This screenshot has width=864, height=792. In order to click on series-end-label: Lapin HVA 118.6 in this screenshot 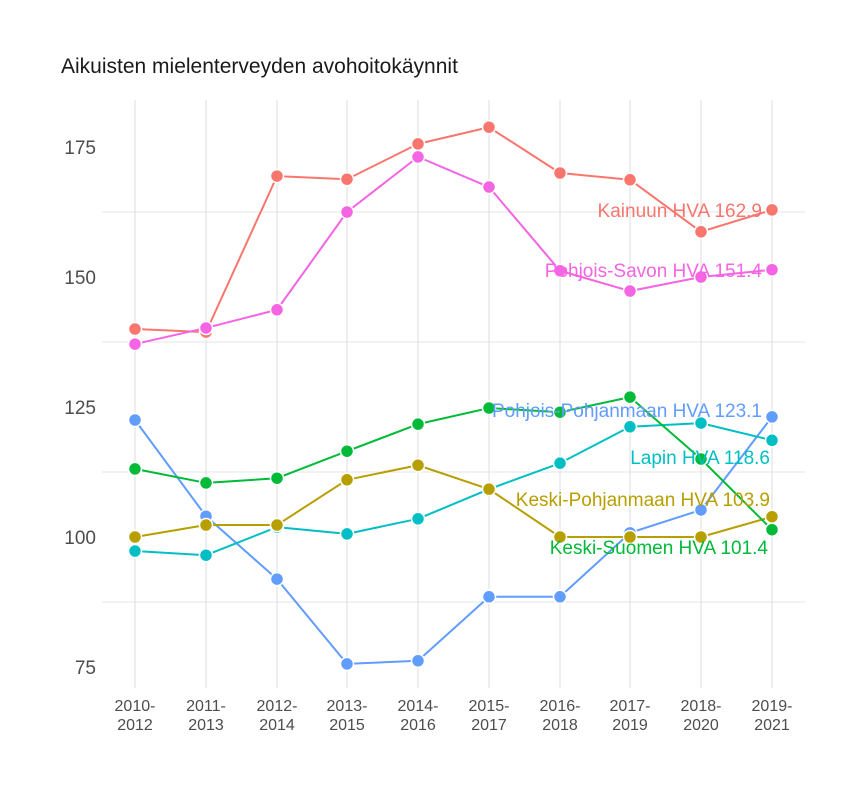, I will do `click(700, 458)`.